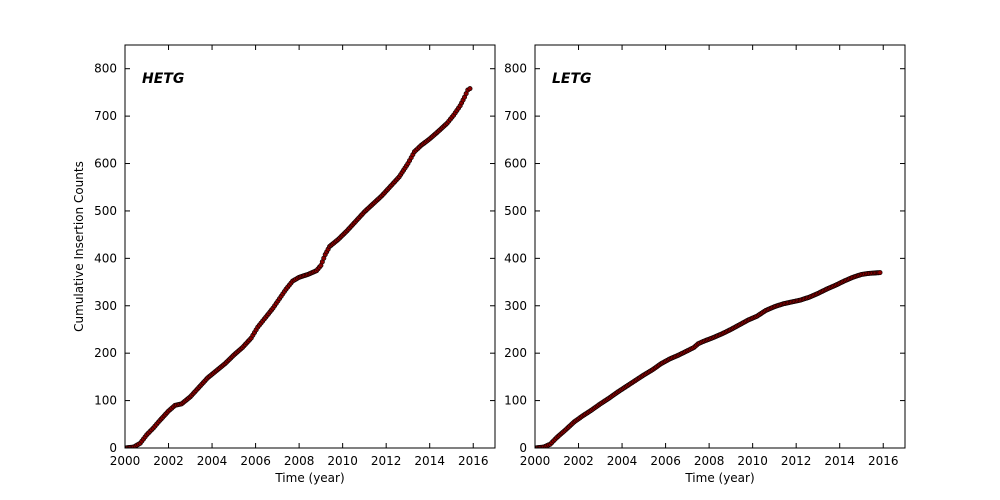 The width and height of the screenshot is (1000, 500). I want to click on data-points, so click(709, 359).